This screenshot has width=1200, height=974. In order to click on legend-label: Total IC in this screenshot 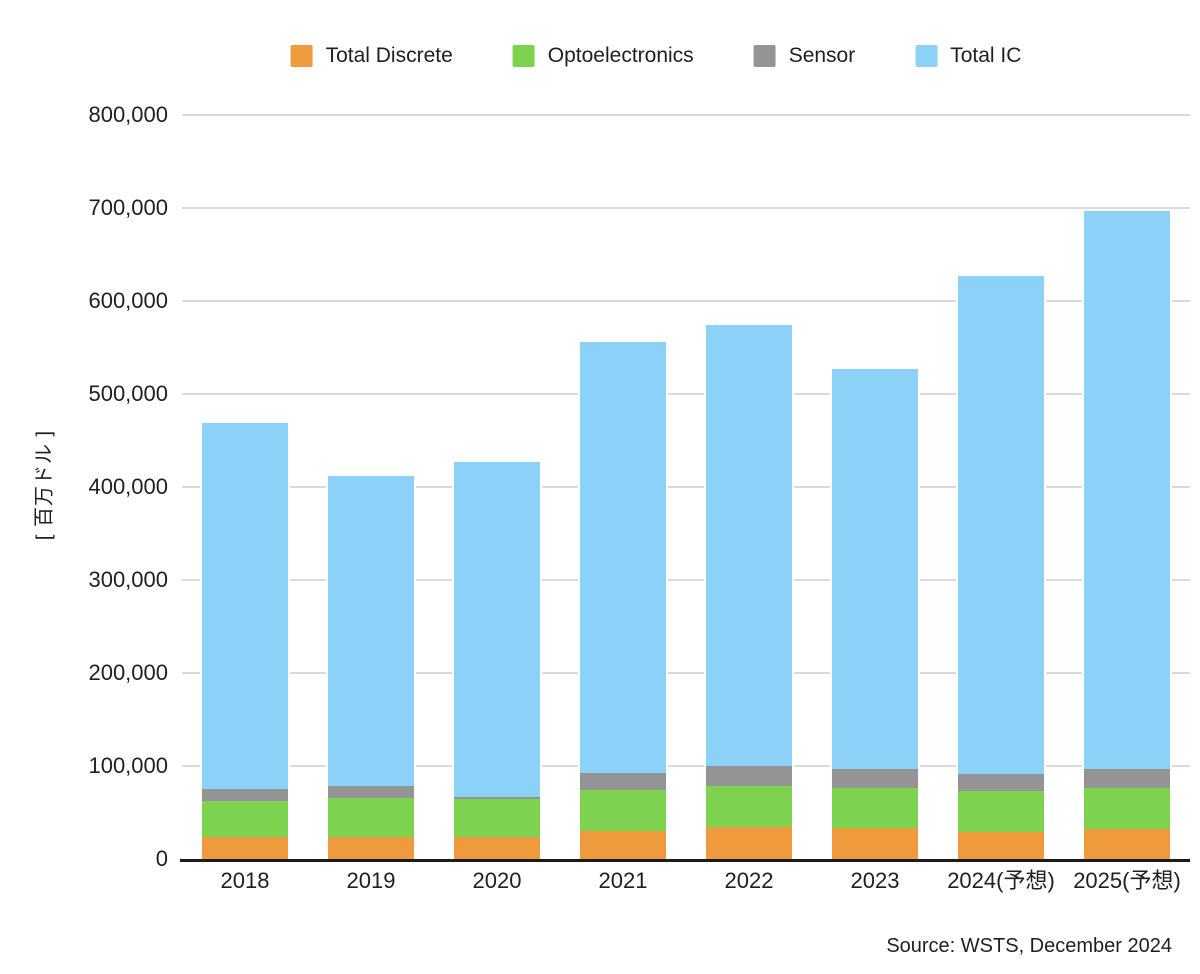, I will do `click(986, 55)`.